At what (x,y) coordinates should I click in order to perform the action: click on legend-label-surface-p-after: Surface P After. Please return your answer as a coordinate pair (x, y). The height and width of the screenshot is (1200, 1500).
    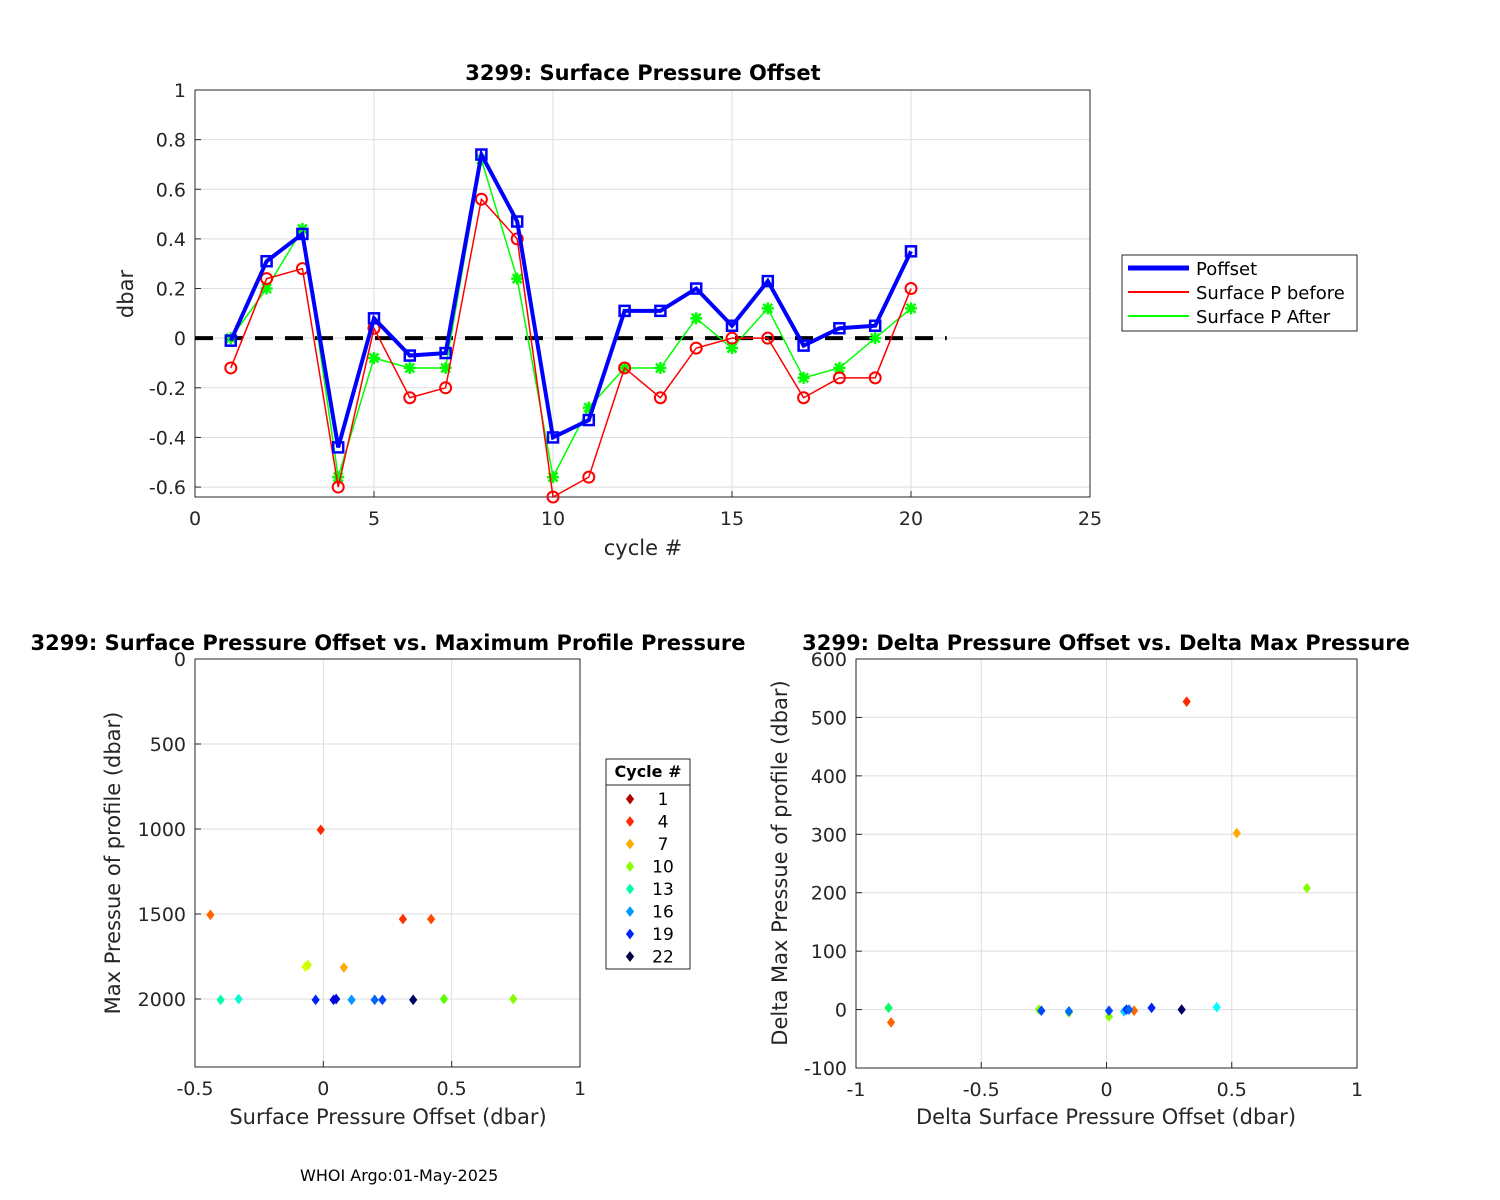
    Looking at the image, I should click on (1263, 317).